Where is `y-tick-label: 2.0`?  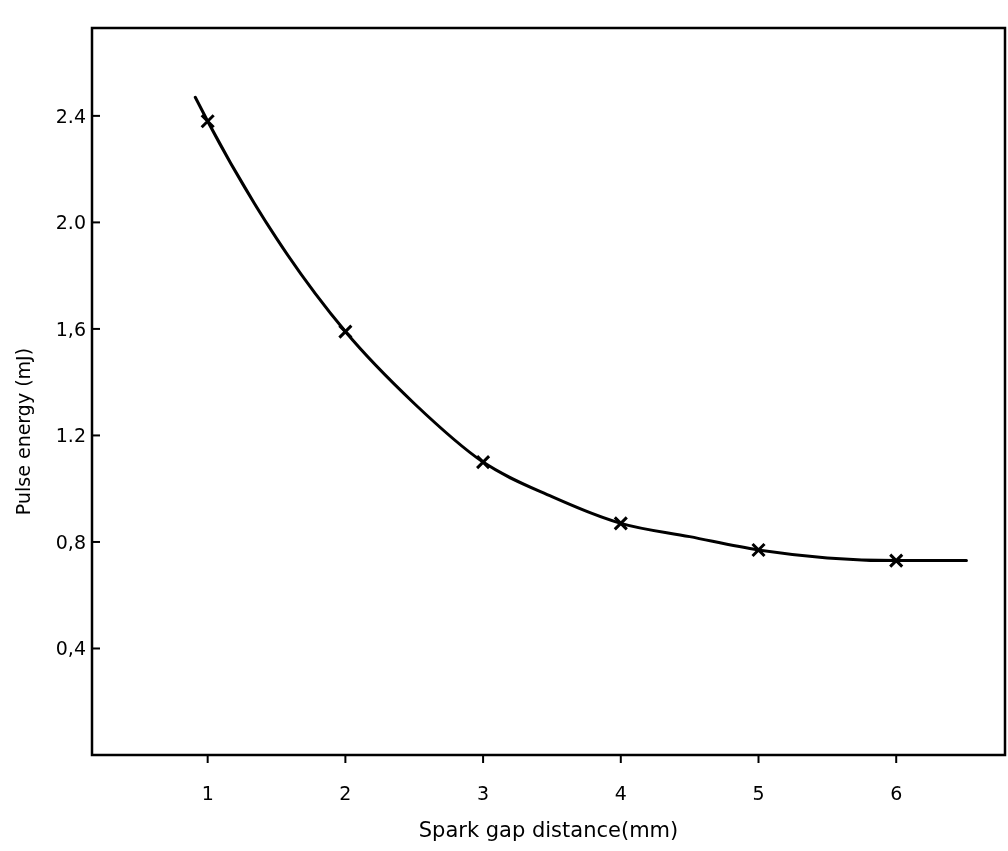 y-tick-label: 2.0 is located at coordinates (70, 222).